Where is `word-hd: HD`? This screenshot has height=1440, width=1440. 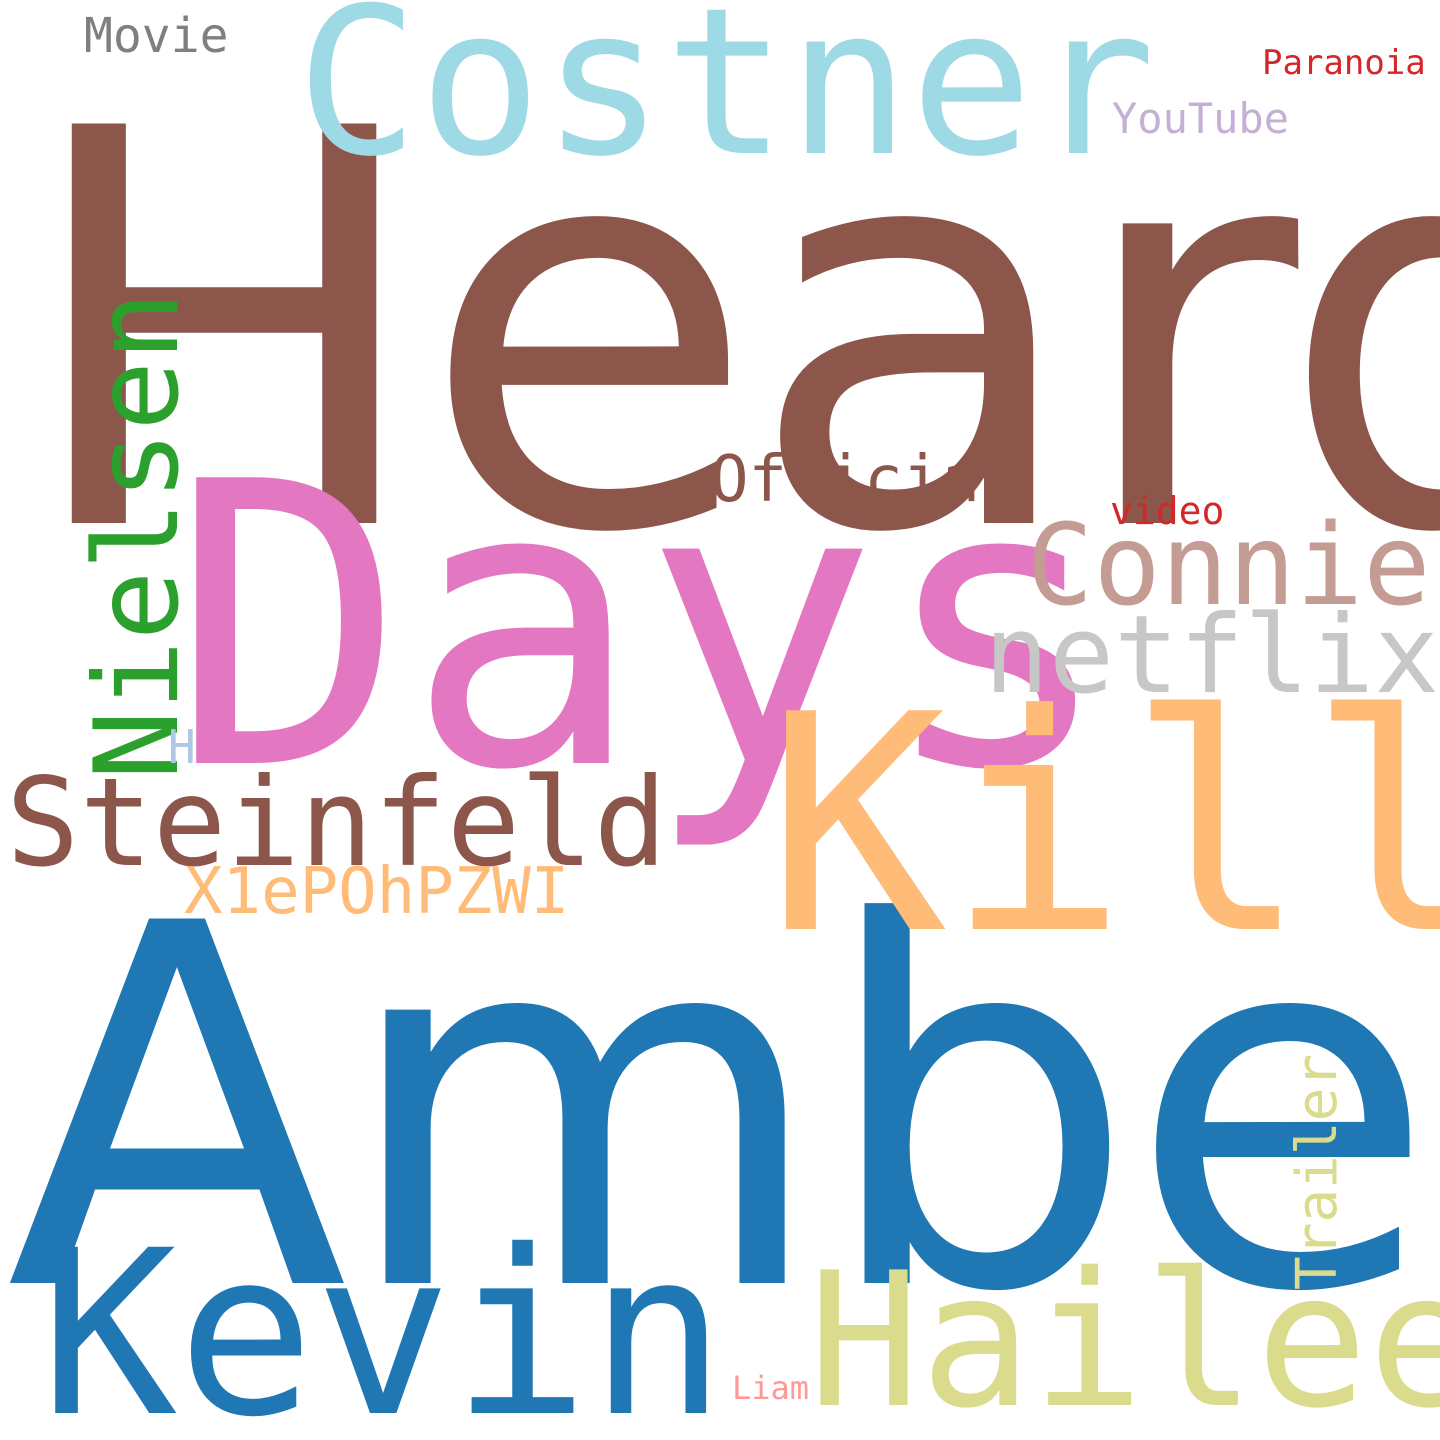 word-hd: HD is located at coordinates (196, 747).